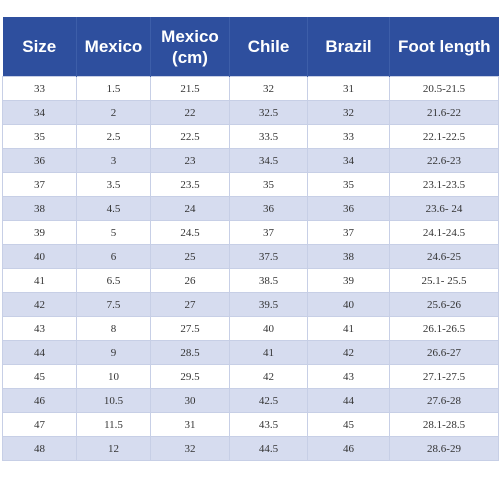  What do you see at coordinates (348, 88) in the screenshot?
I see `cell-brazil: 31` at bounding box center [348, 88].